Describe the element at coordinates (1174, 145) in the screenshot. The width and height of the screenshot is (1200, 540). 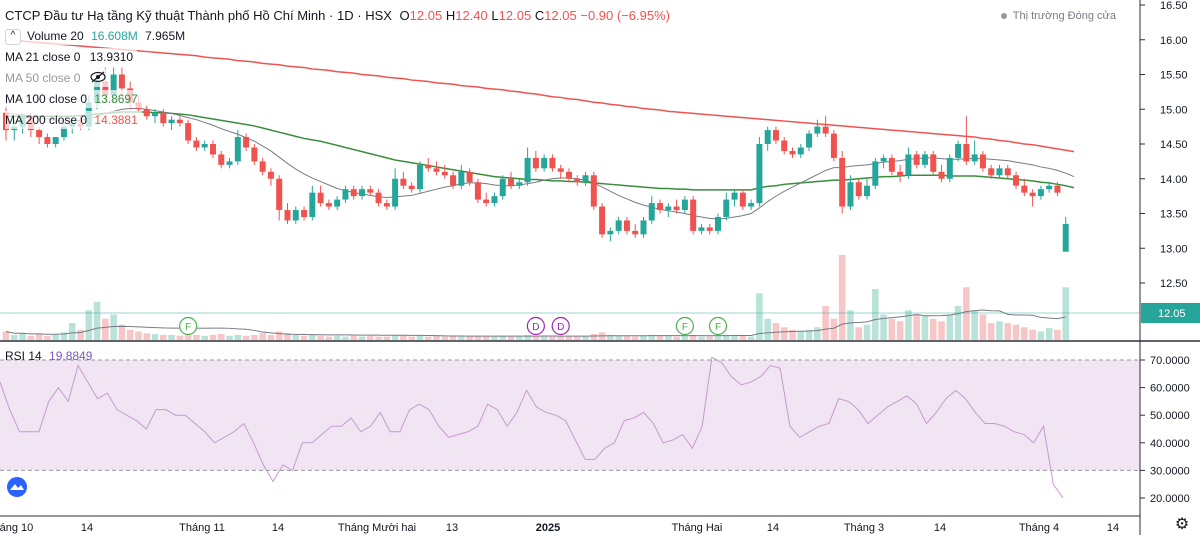
I see `price-tick-label: 14.50` at that location.